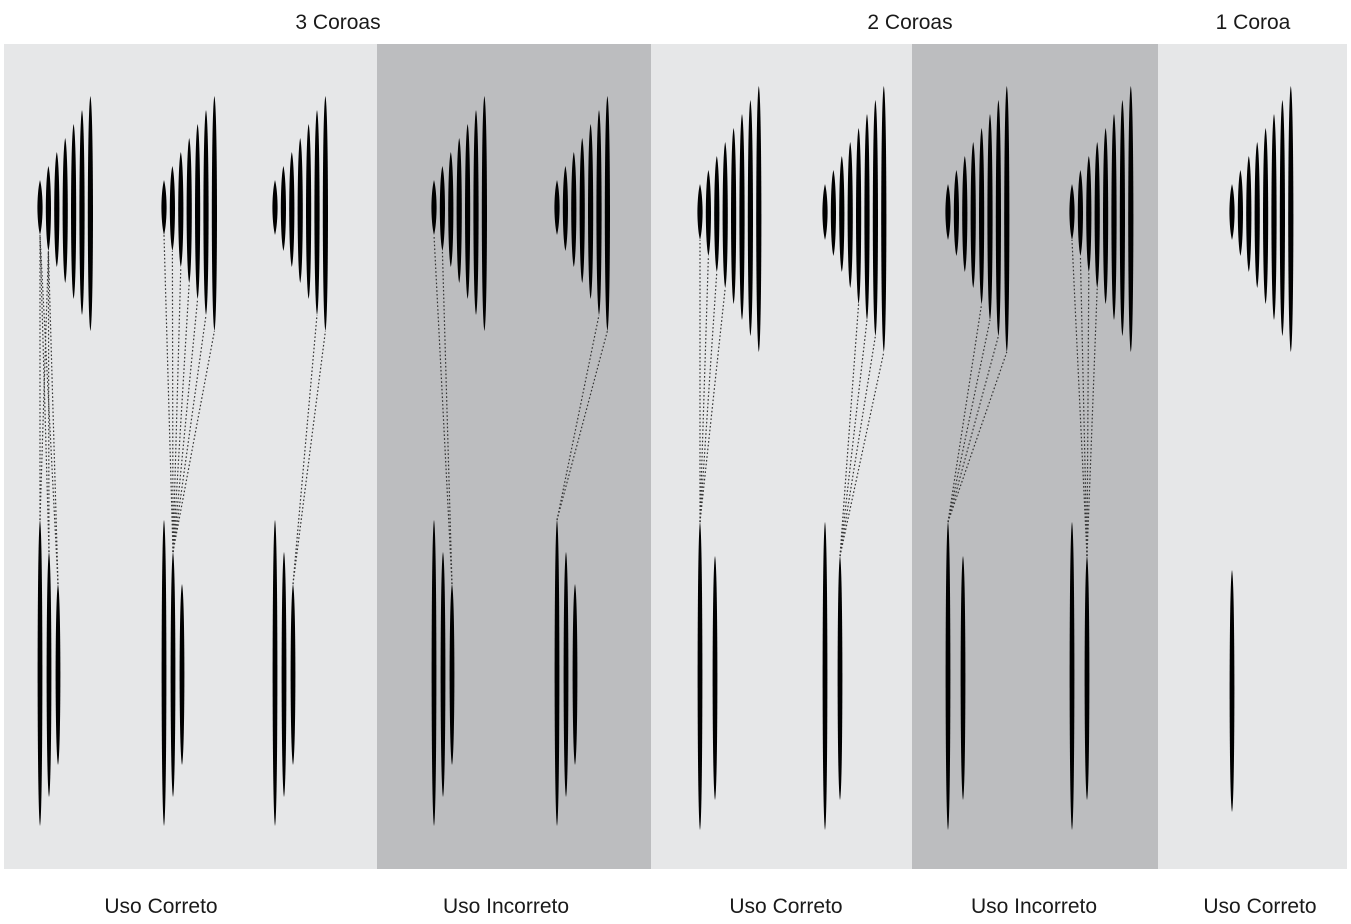 The height and width of the screenshot is (924, 1351). What do you see at coordinates (337, 22) in the screenshot?
I see `header-three-chainrings: 3 Coroas` at bounding box center [337, 22].